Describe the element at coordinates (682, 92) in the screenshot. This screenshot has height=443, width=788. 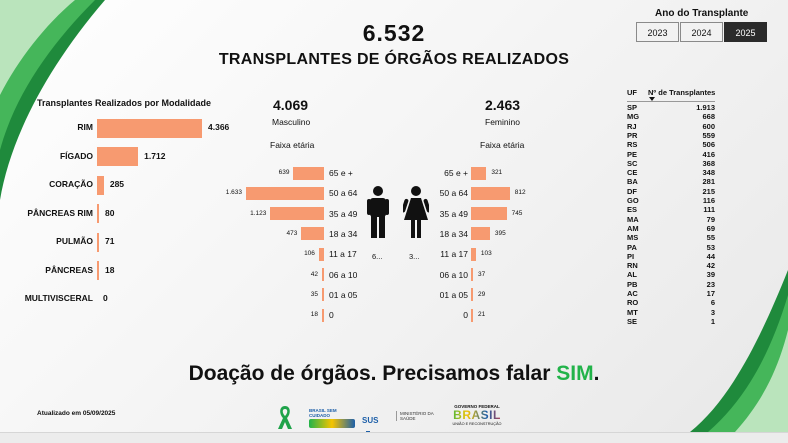
I see `count-column-header: Nº de Transplantes` at that location.